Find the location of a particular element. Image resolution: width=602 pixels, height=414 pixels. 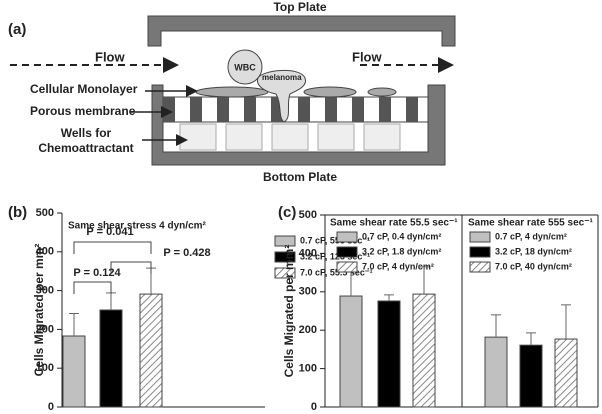

p-value: P = 0.124 is located at coordinates (97, 273).